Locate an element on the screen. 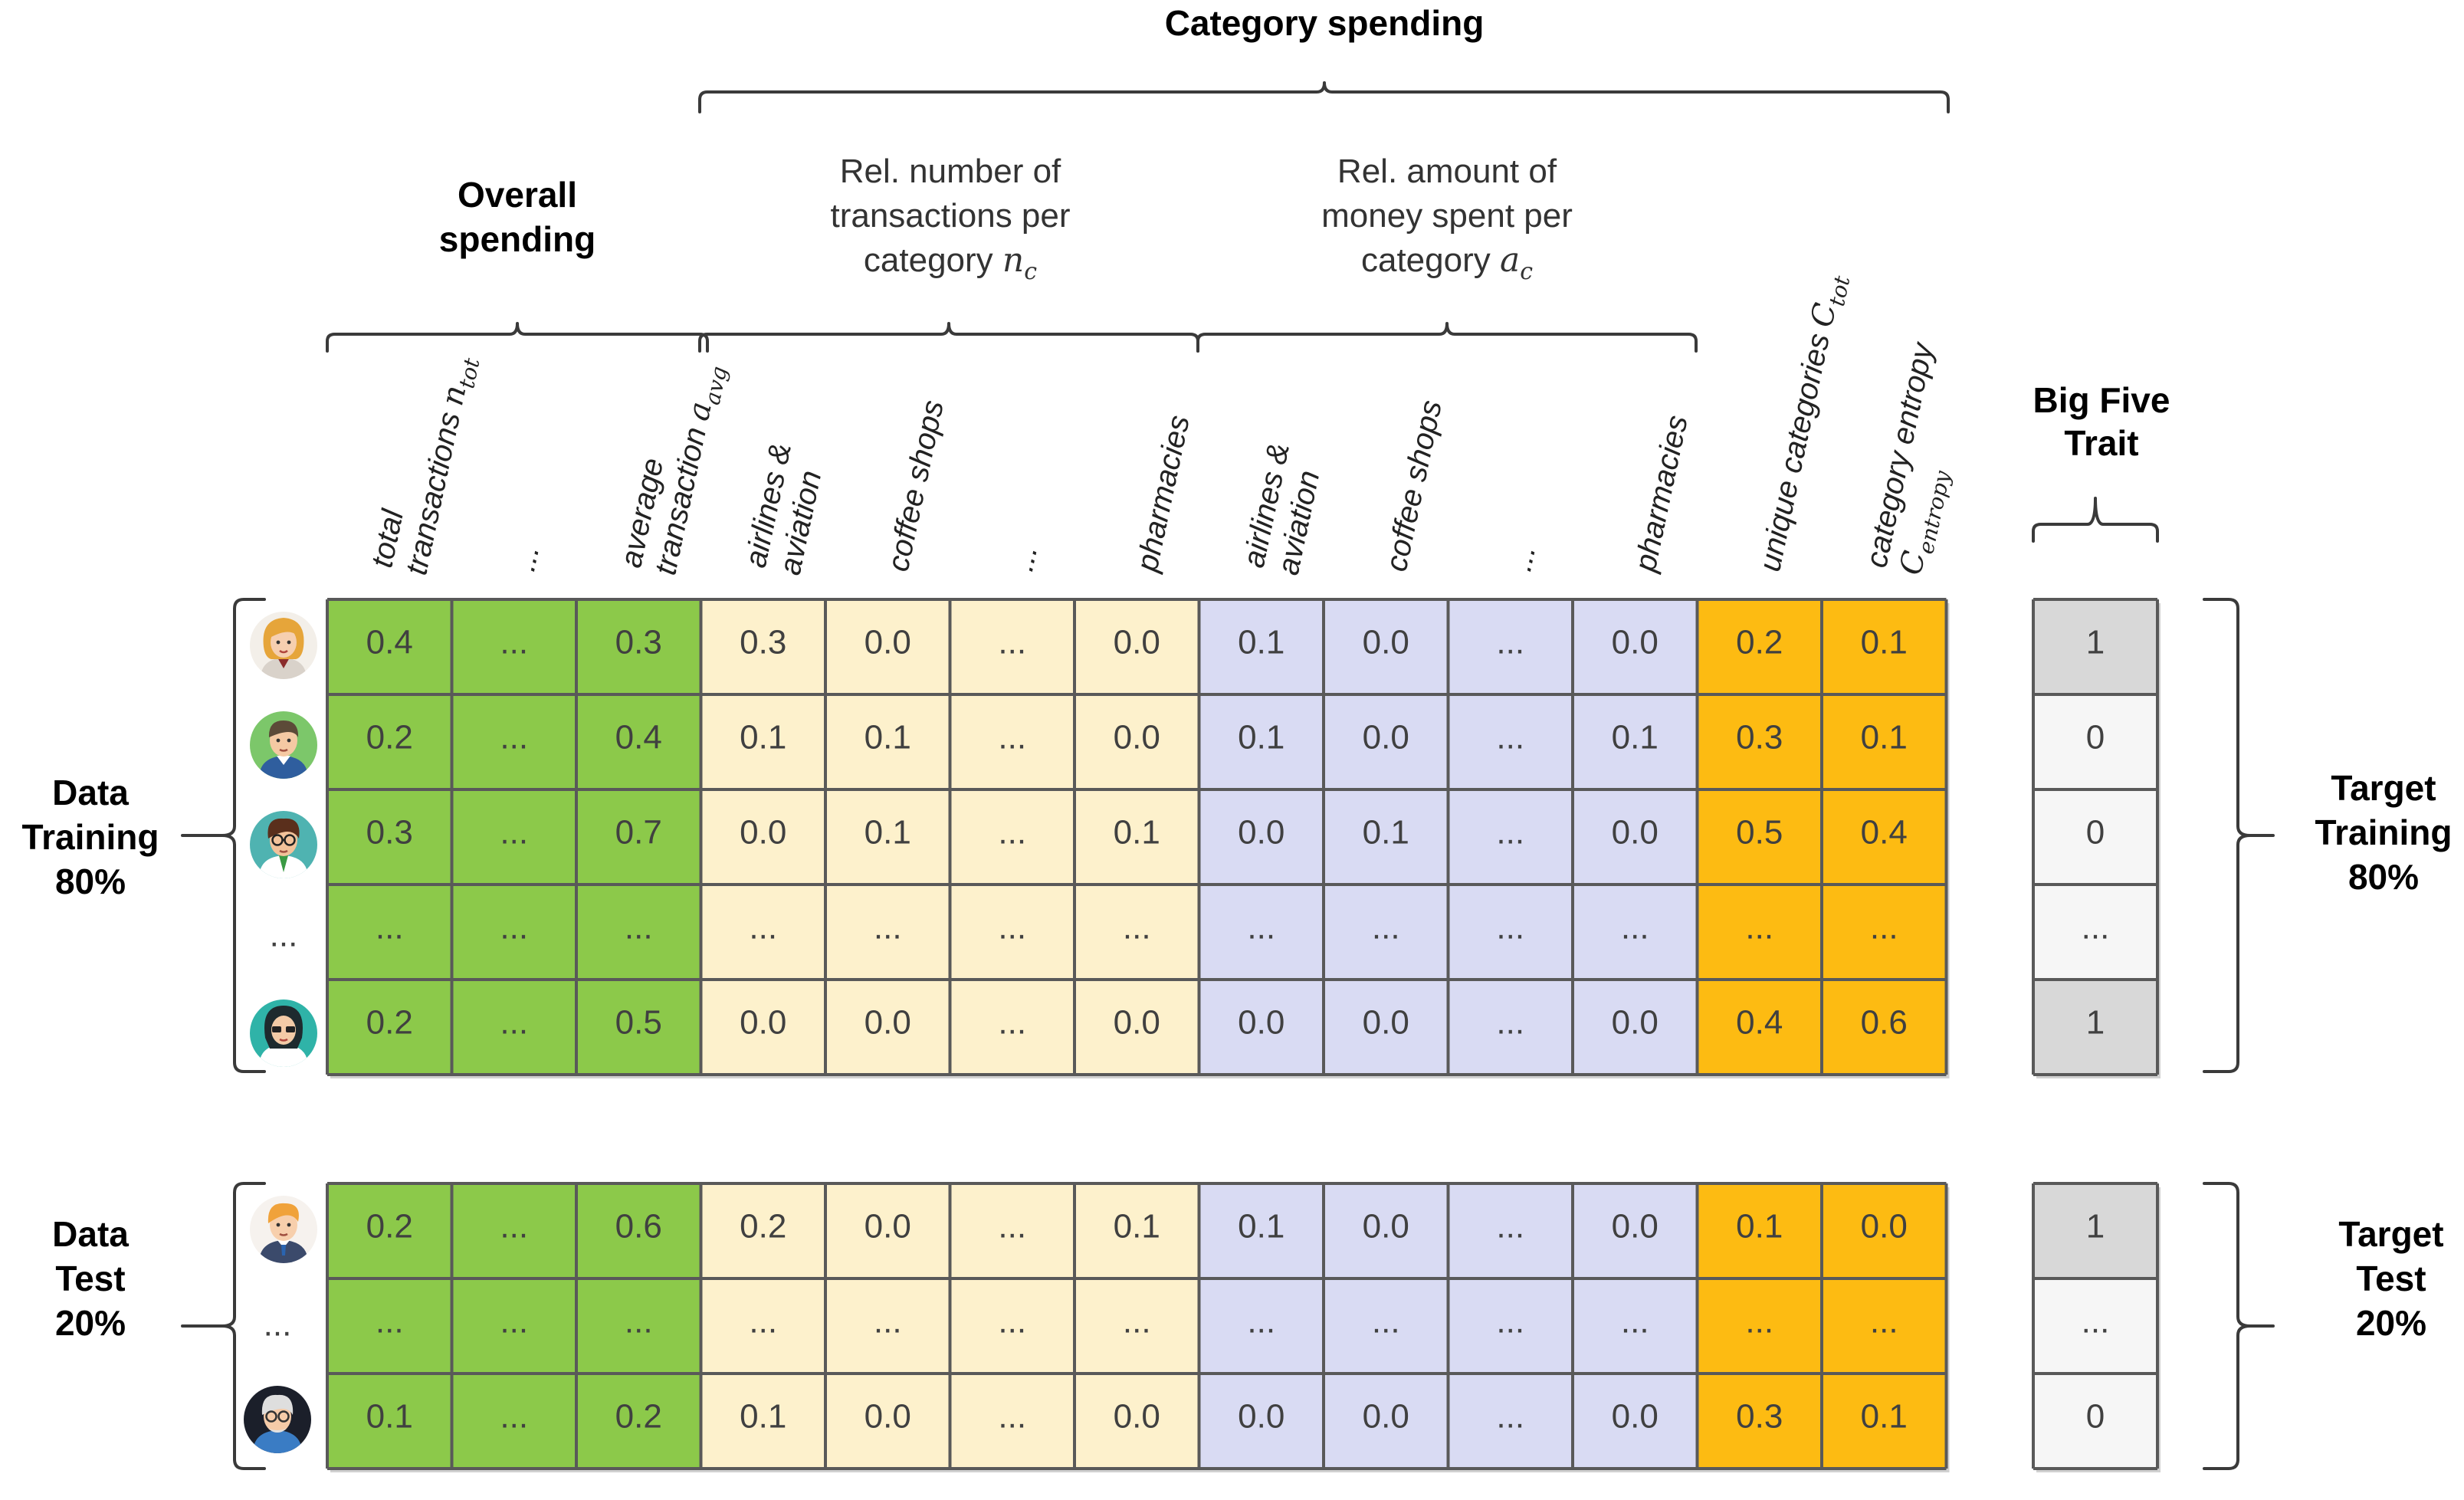  target-cell-value: 0 is located at coordinates (2095, 738).